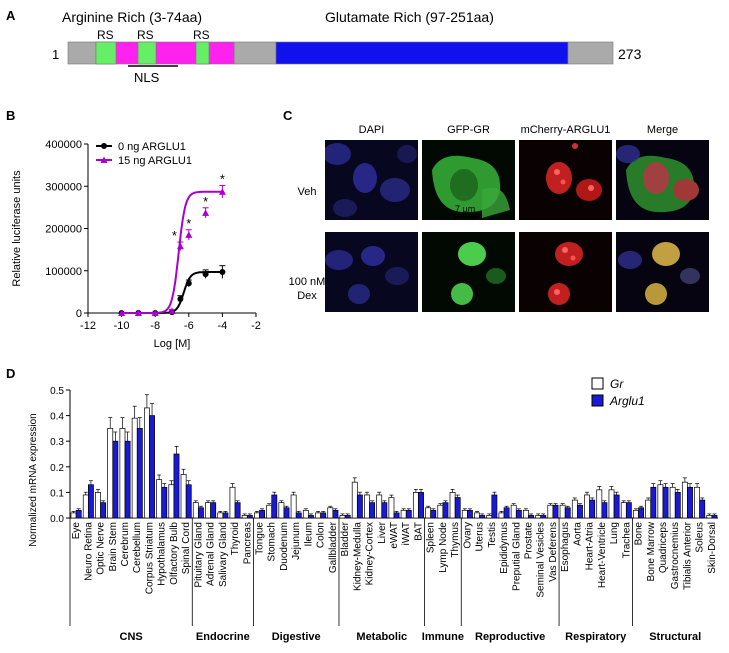 This screenshot has height=653, width=729. Describe the element at coordinates (409, 17) in the screenshot. I see `glutamate-rich-label: Glutamate Rich (97-251aa)` at that location.